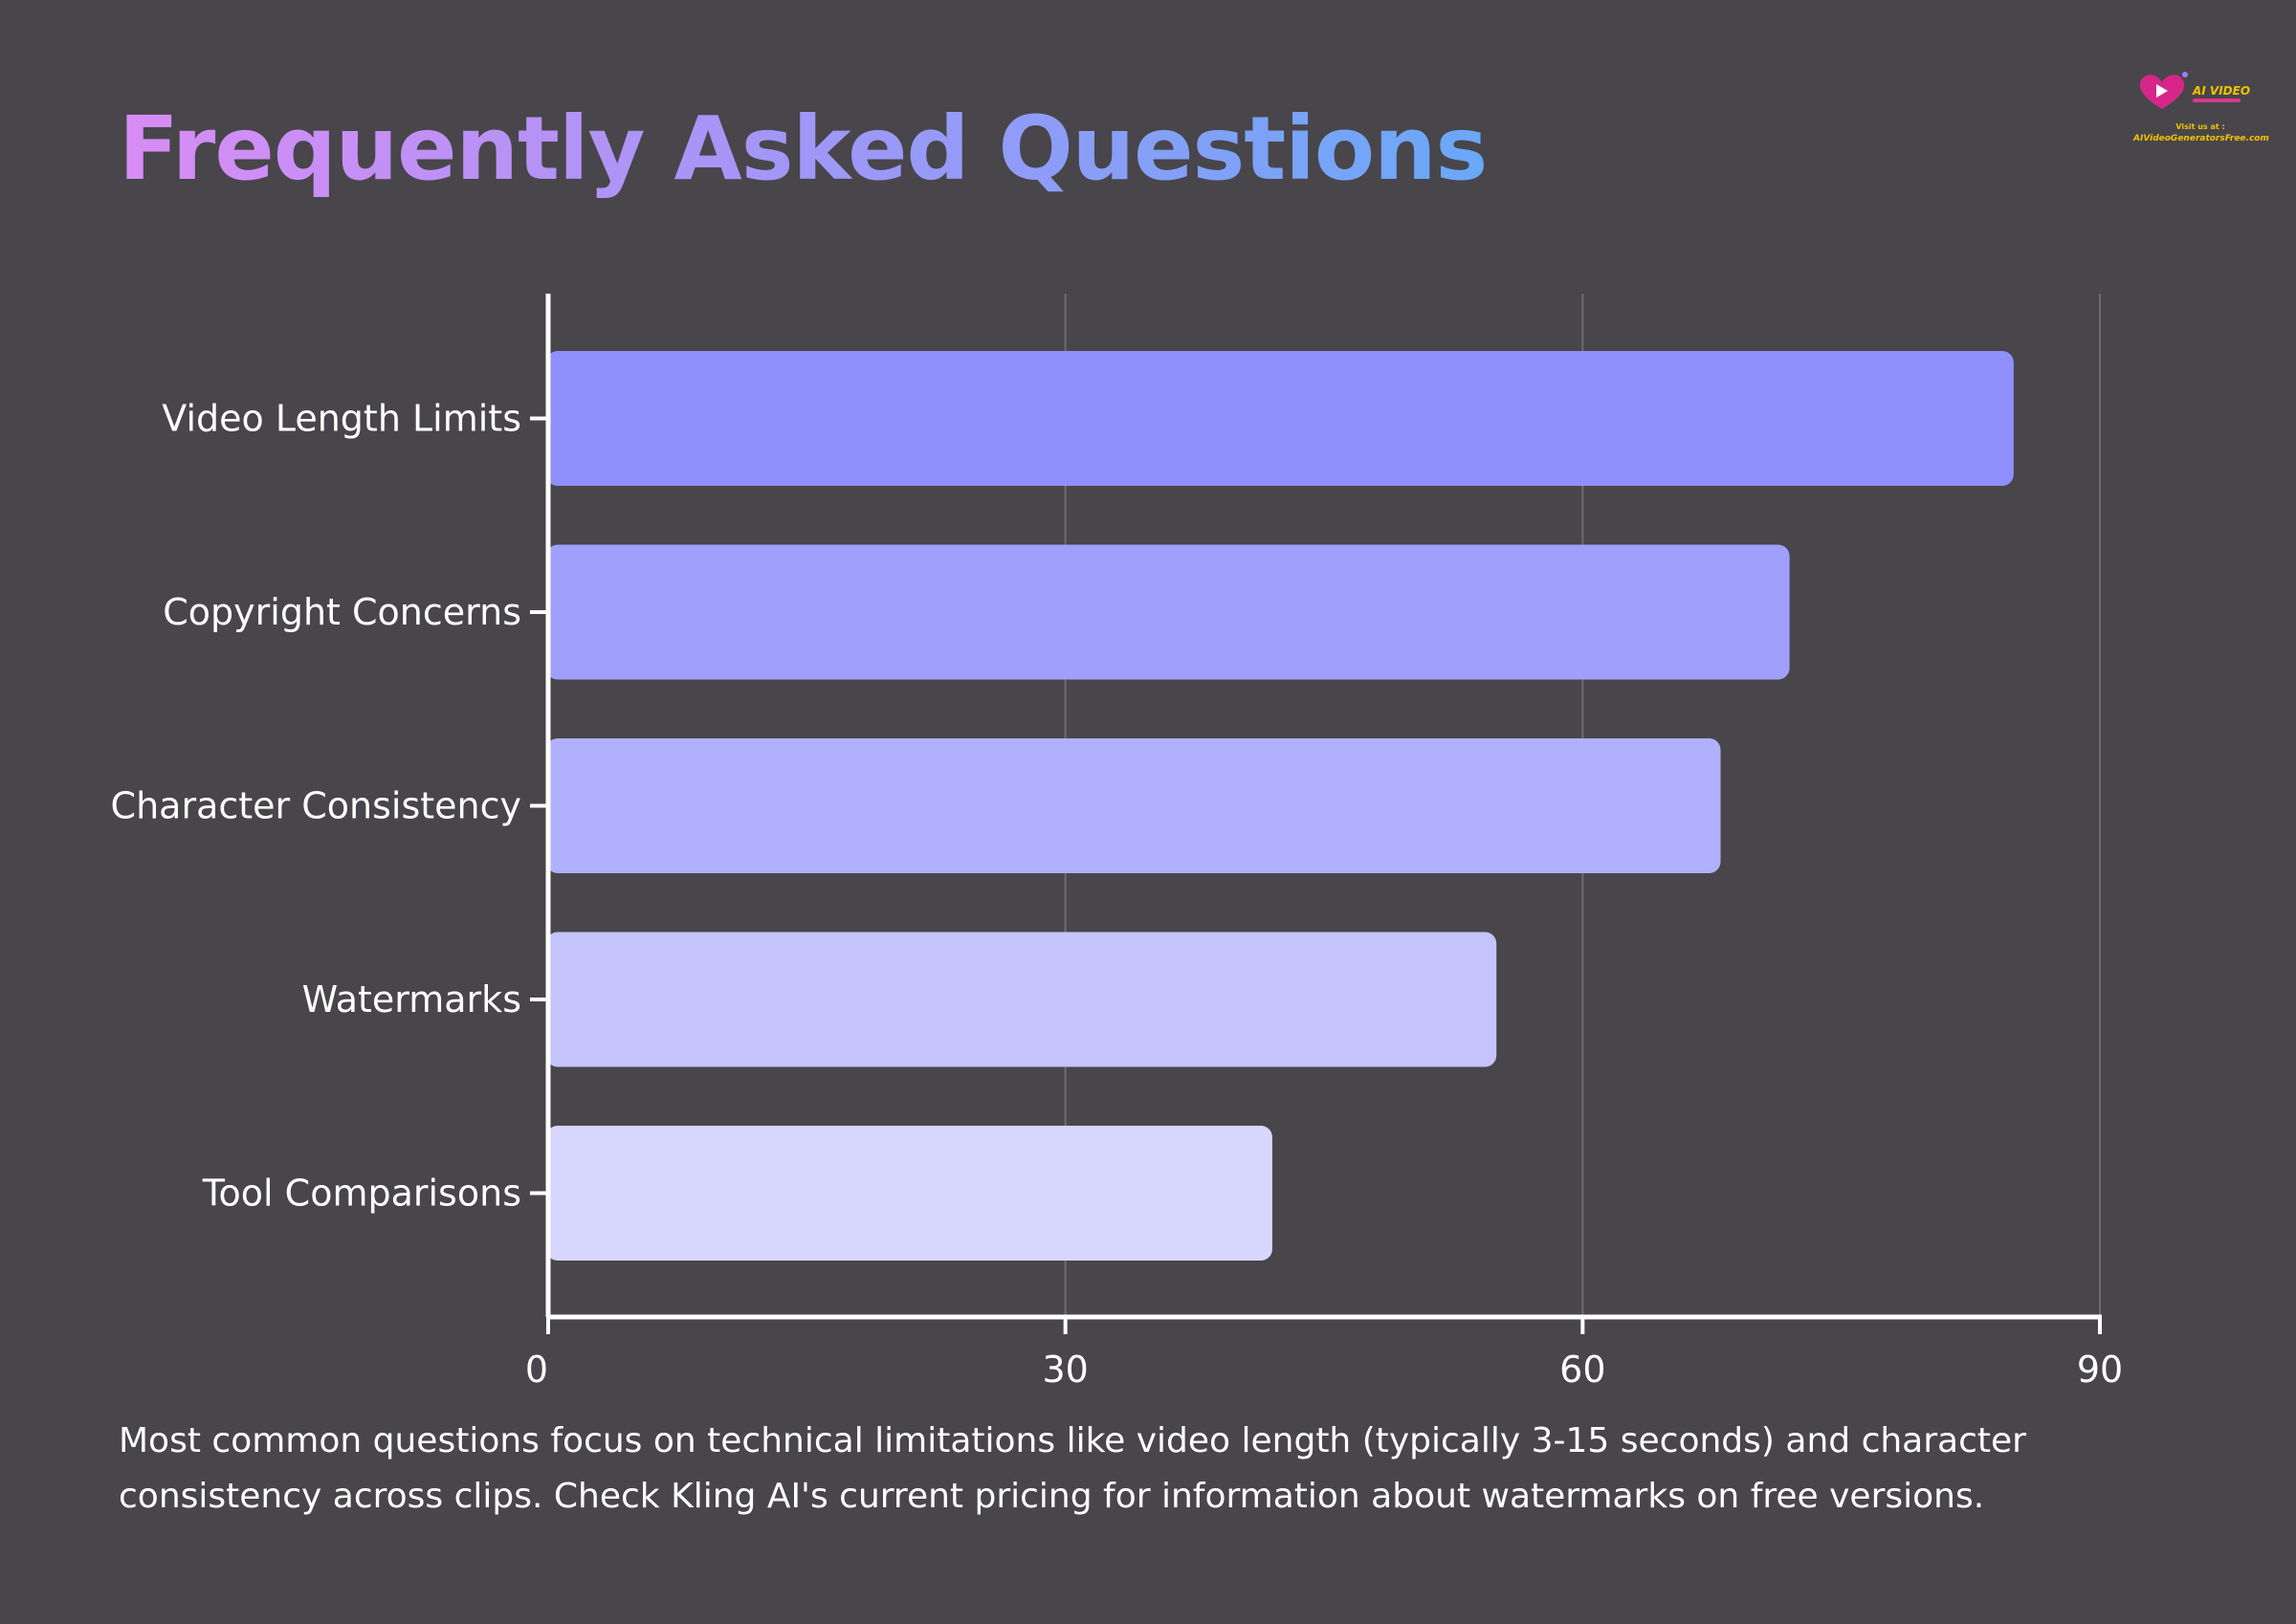  I want to click on play-heart-icon, so click(2163, 90).